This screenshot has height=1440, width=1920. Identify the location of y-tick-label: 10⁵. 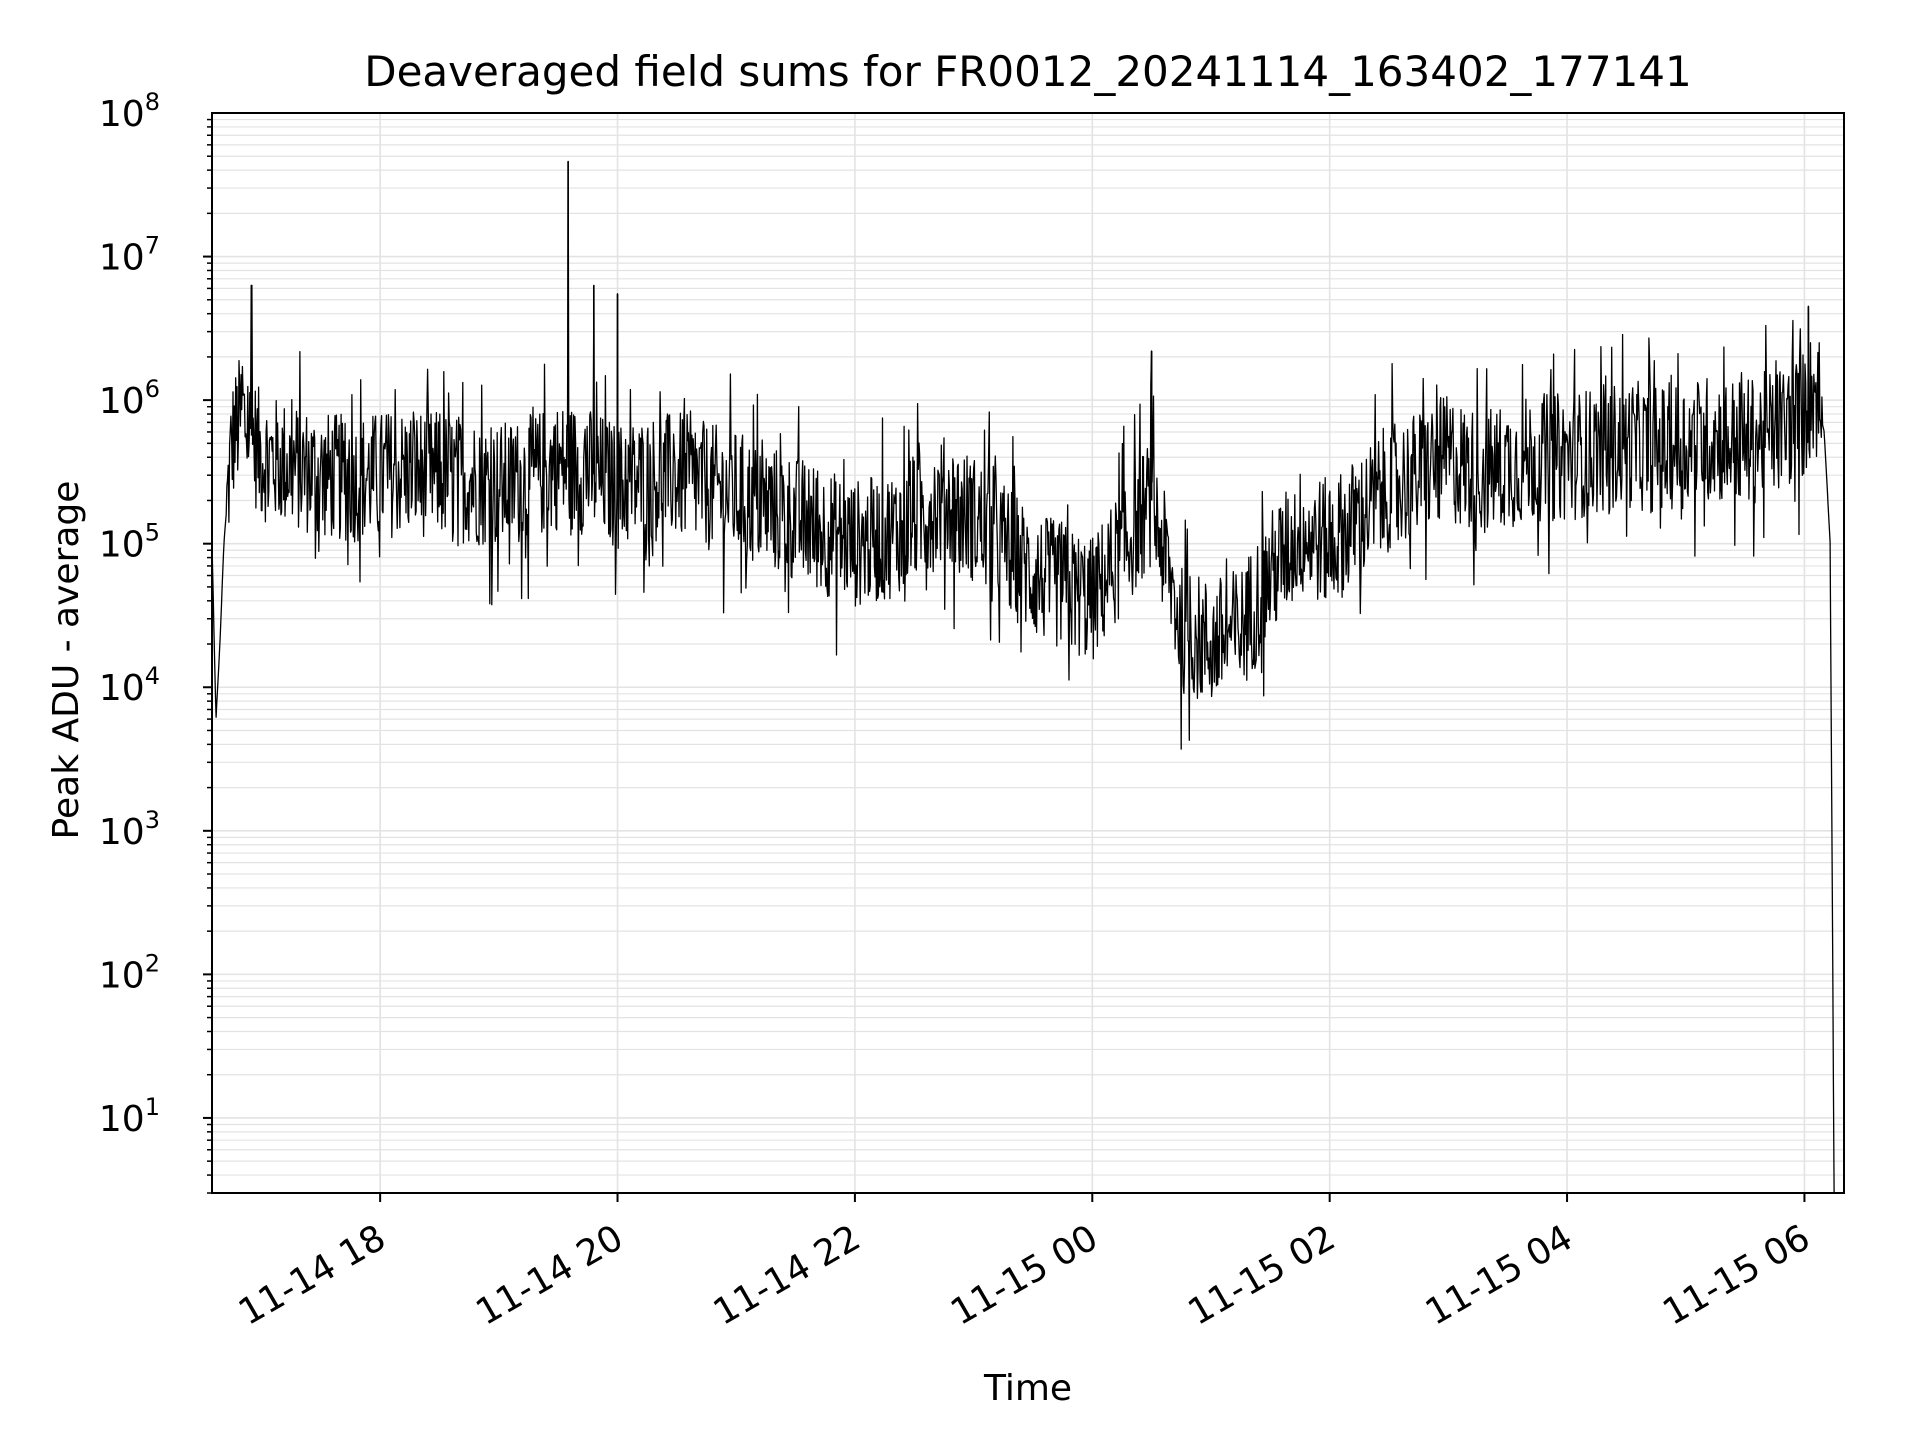
(129, 542).